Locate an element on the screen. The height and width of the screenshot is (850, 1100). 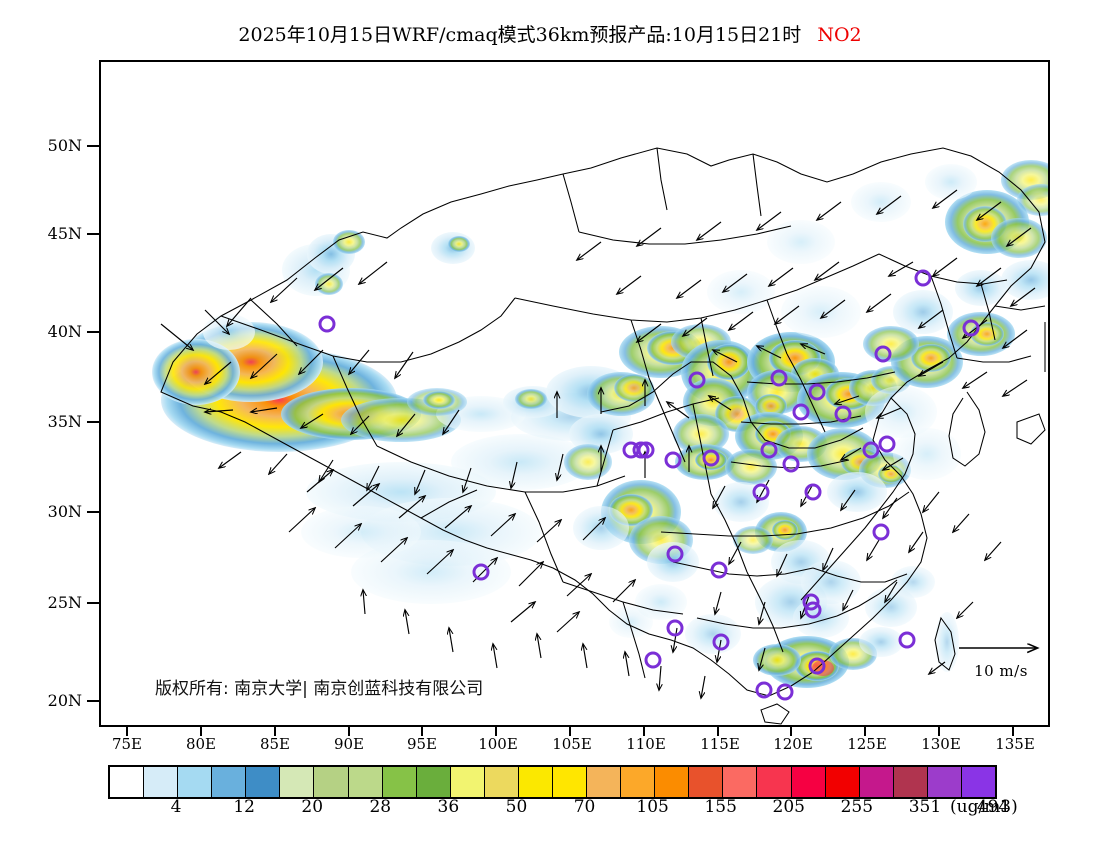
y-tick-50n is located at coordinates (93, 146).